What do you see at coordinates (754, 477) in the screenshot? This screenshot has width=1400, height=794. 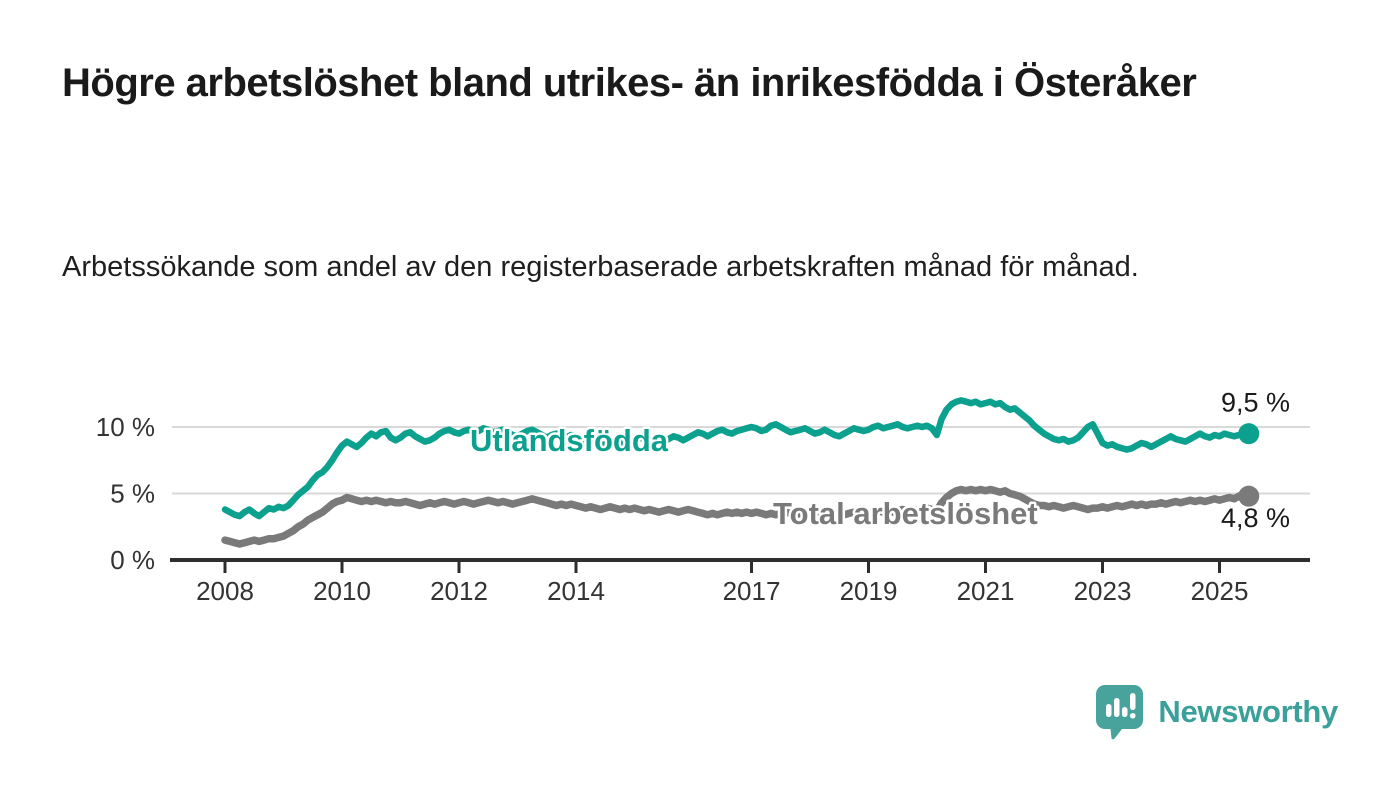 I see `series-labels: Utlandsfödda Total arbetslöshet` at bounding box center [754, 477].